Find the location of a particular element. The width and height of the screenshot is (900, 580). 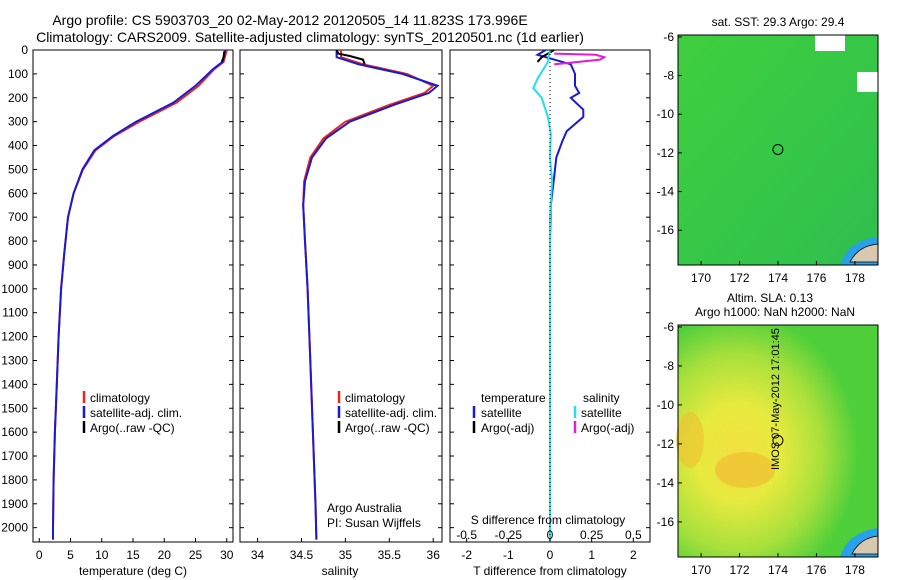

temperature-axis-label: temperature (deg C) is located at coordinates (133, 571).